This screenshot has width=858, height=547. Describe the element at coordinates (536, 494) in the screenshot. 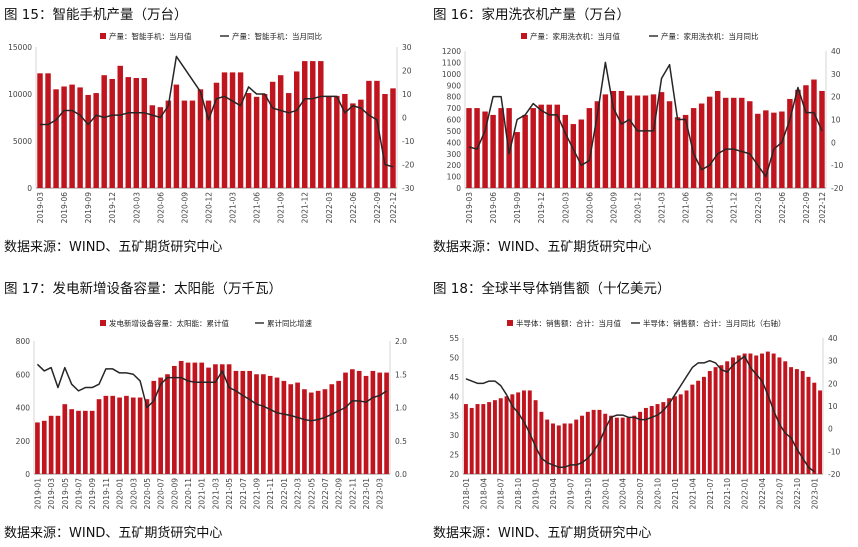

I see `x-tick-label: 2019-01` at that location.